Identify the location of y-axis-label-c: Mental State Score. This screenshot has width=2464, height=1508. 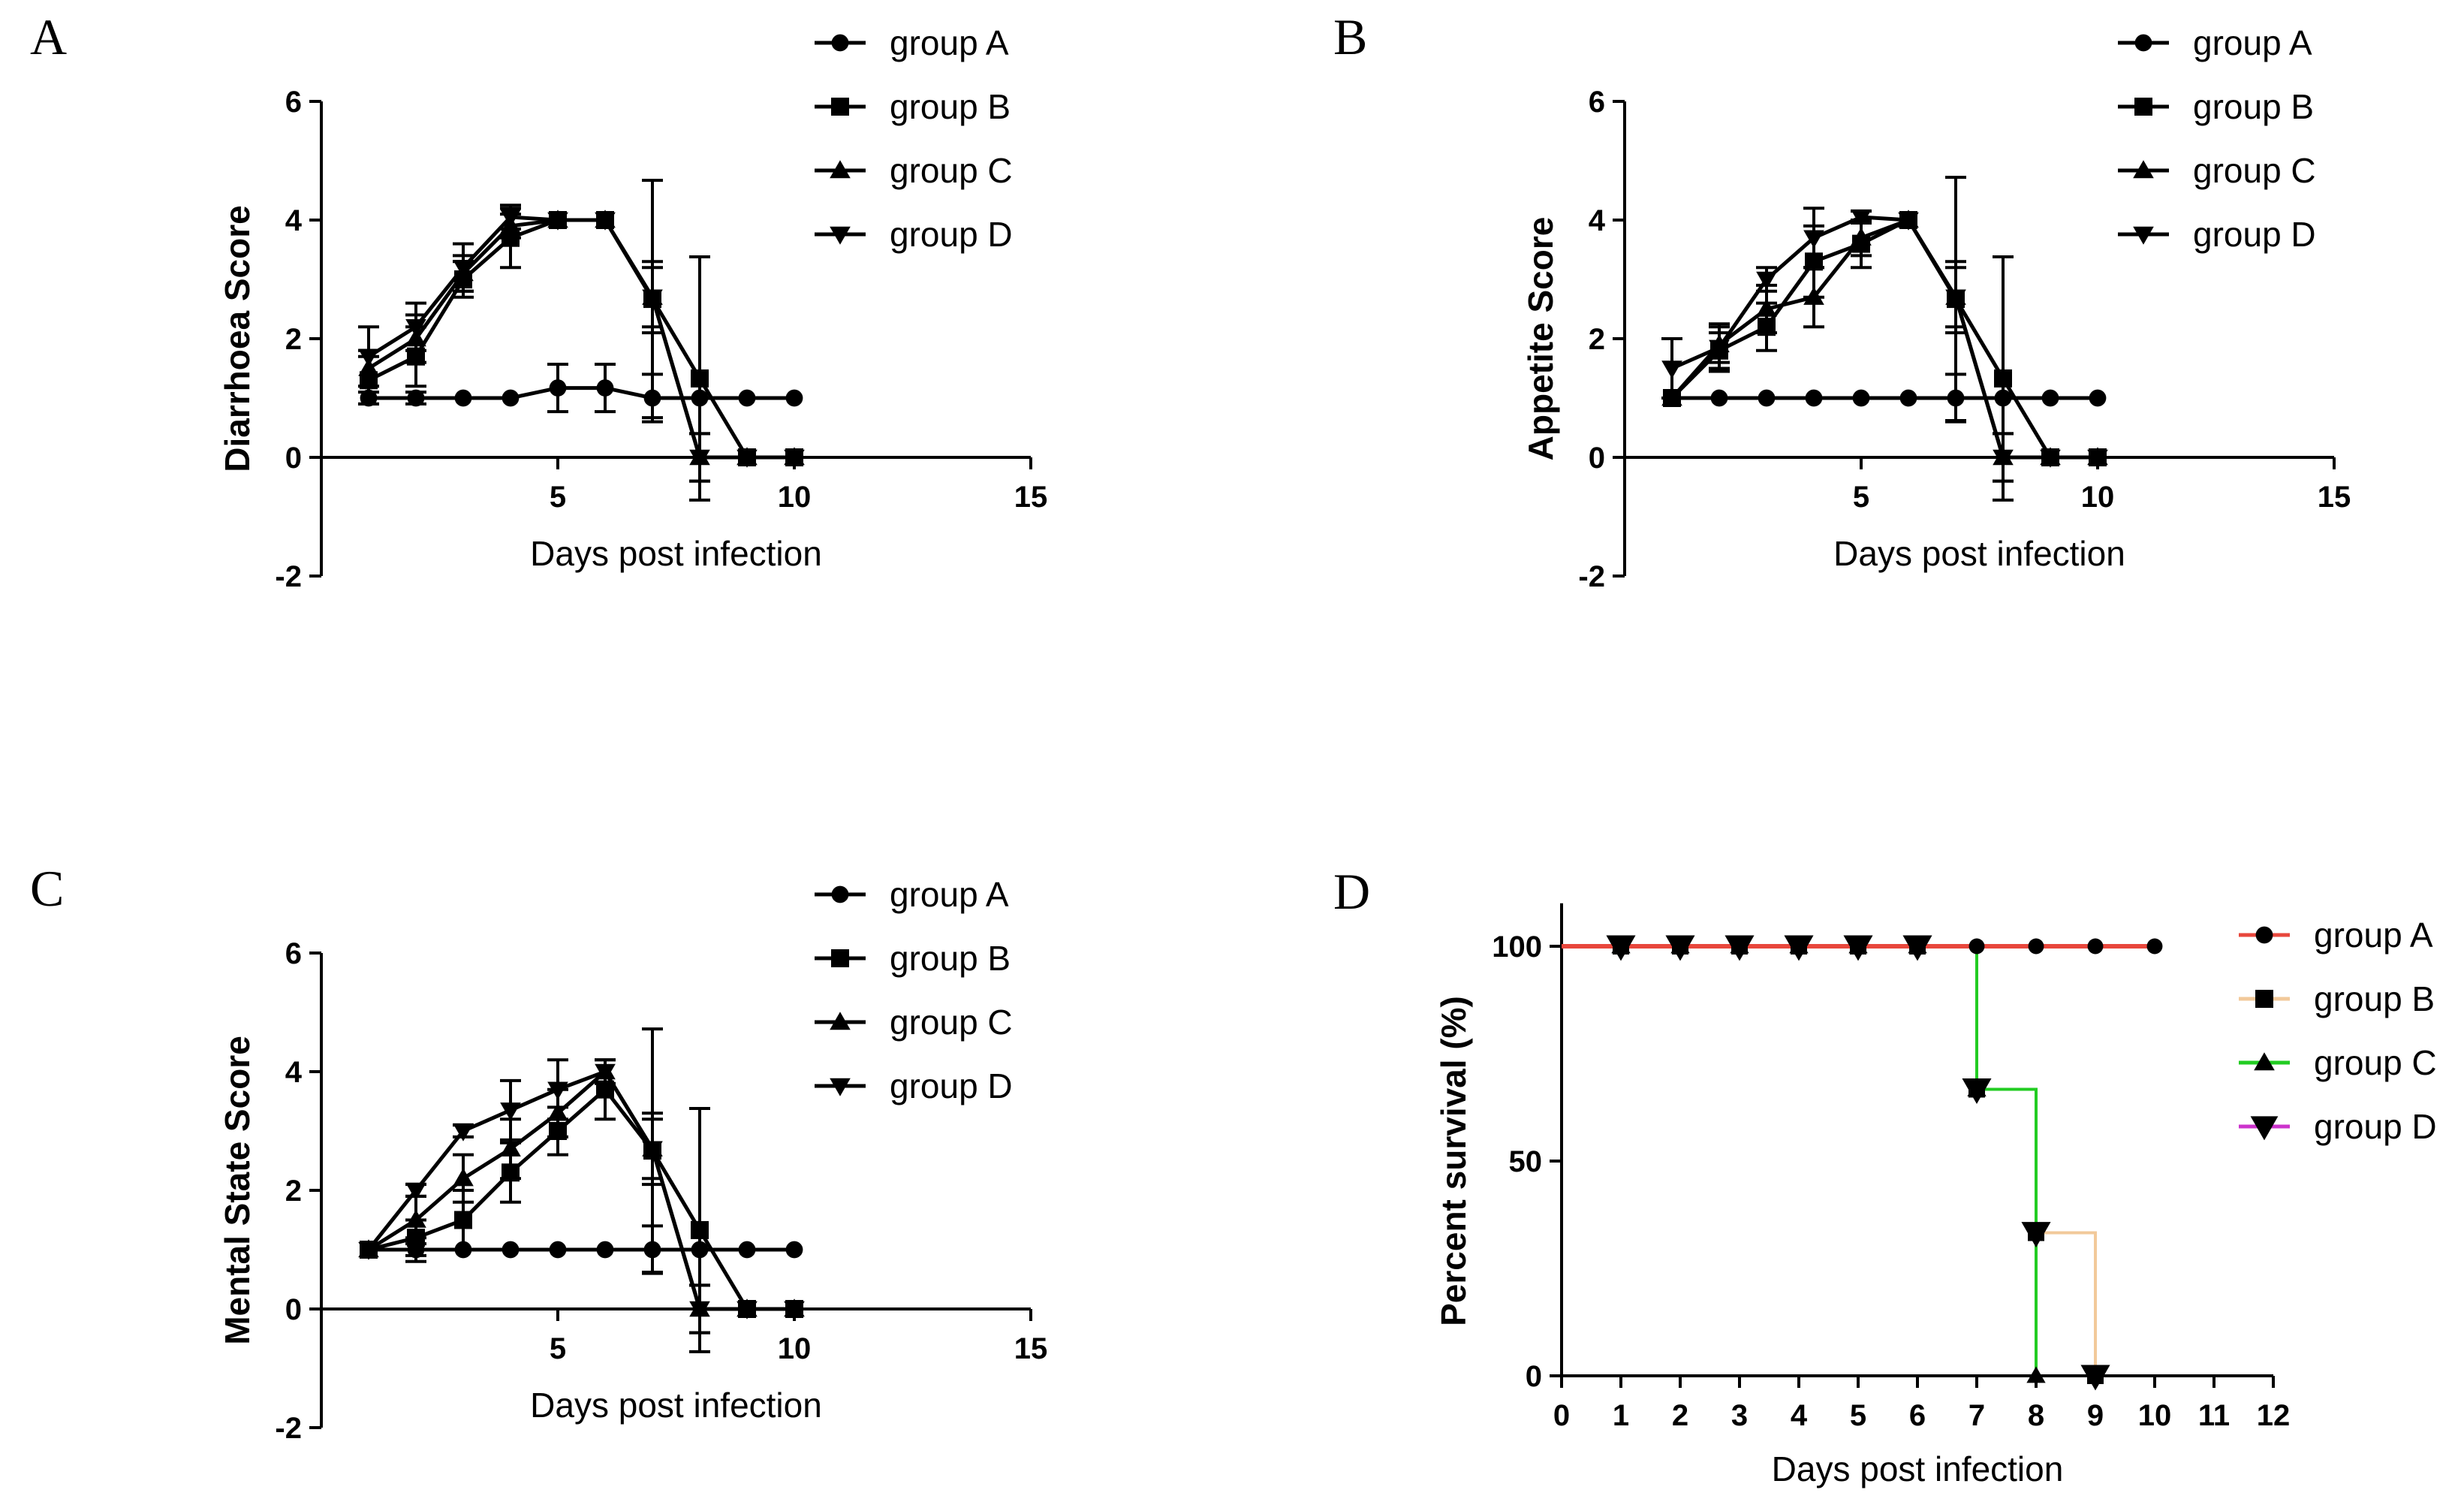
(237, 1190).